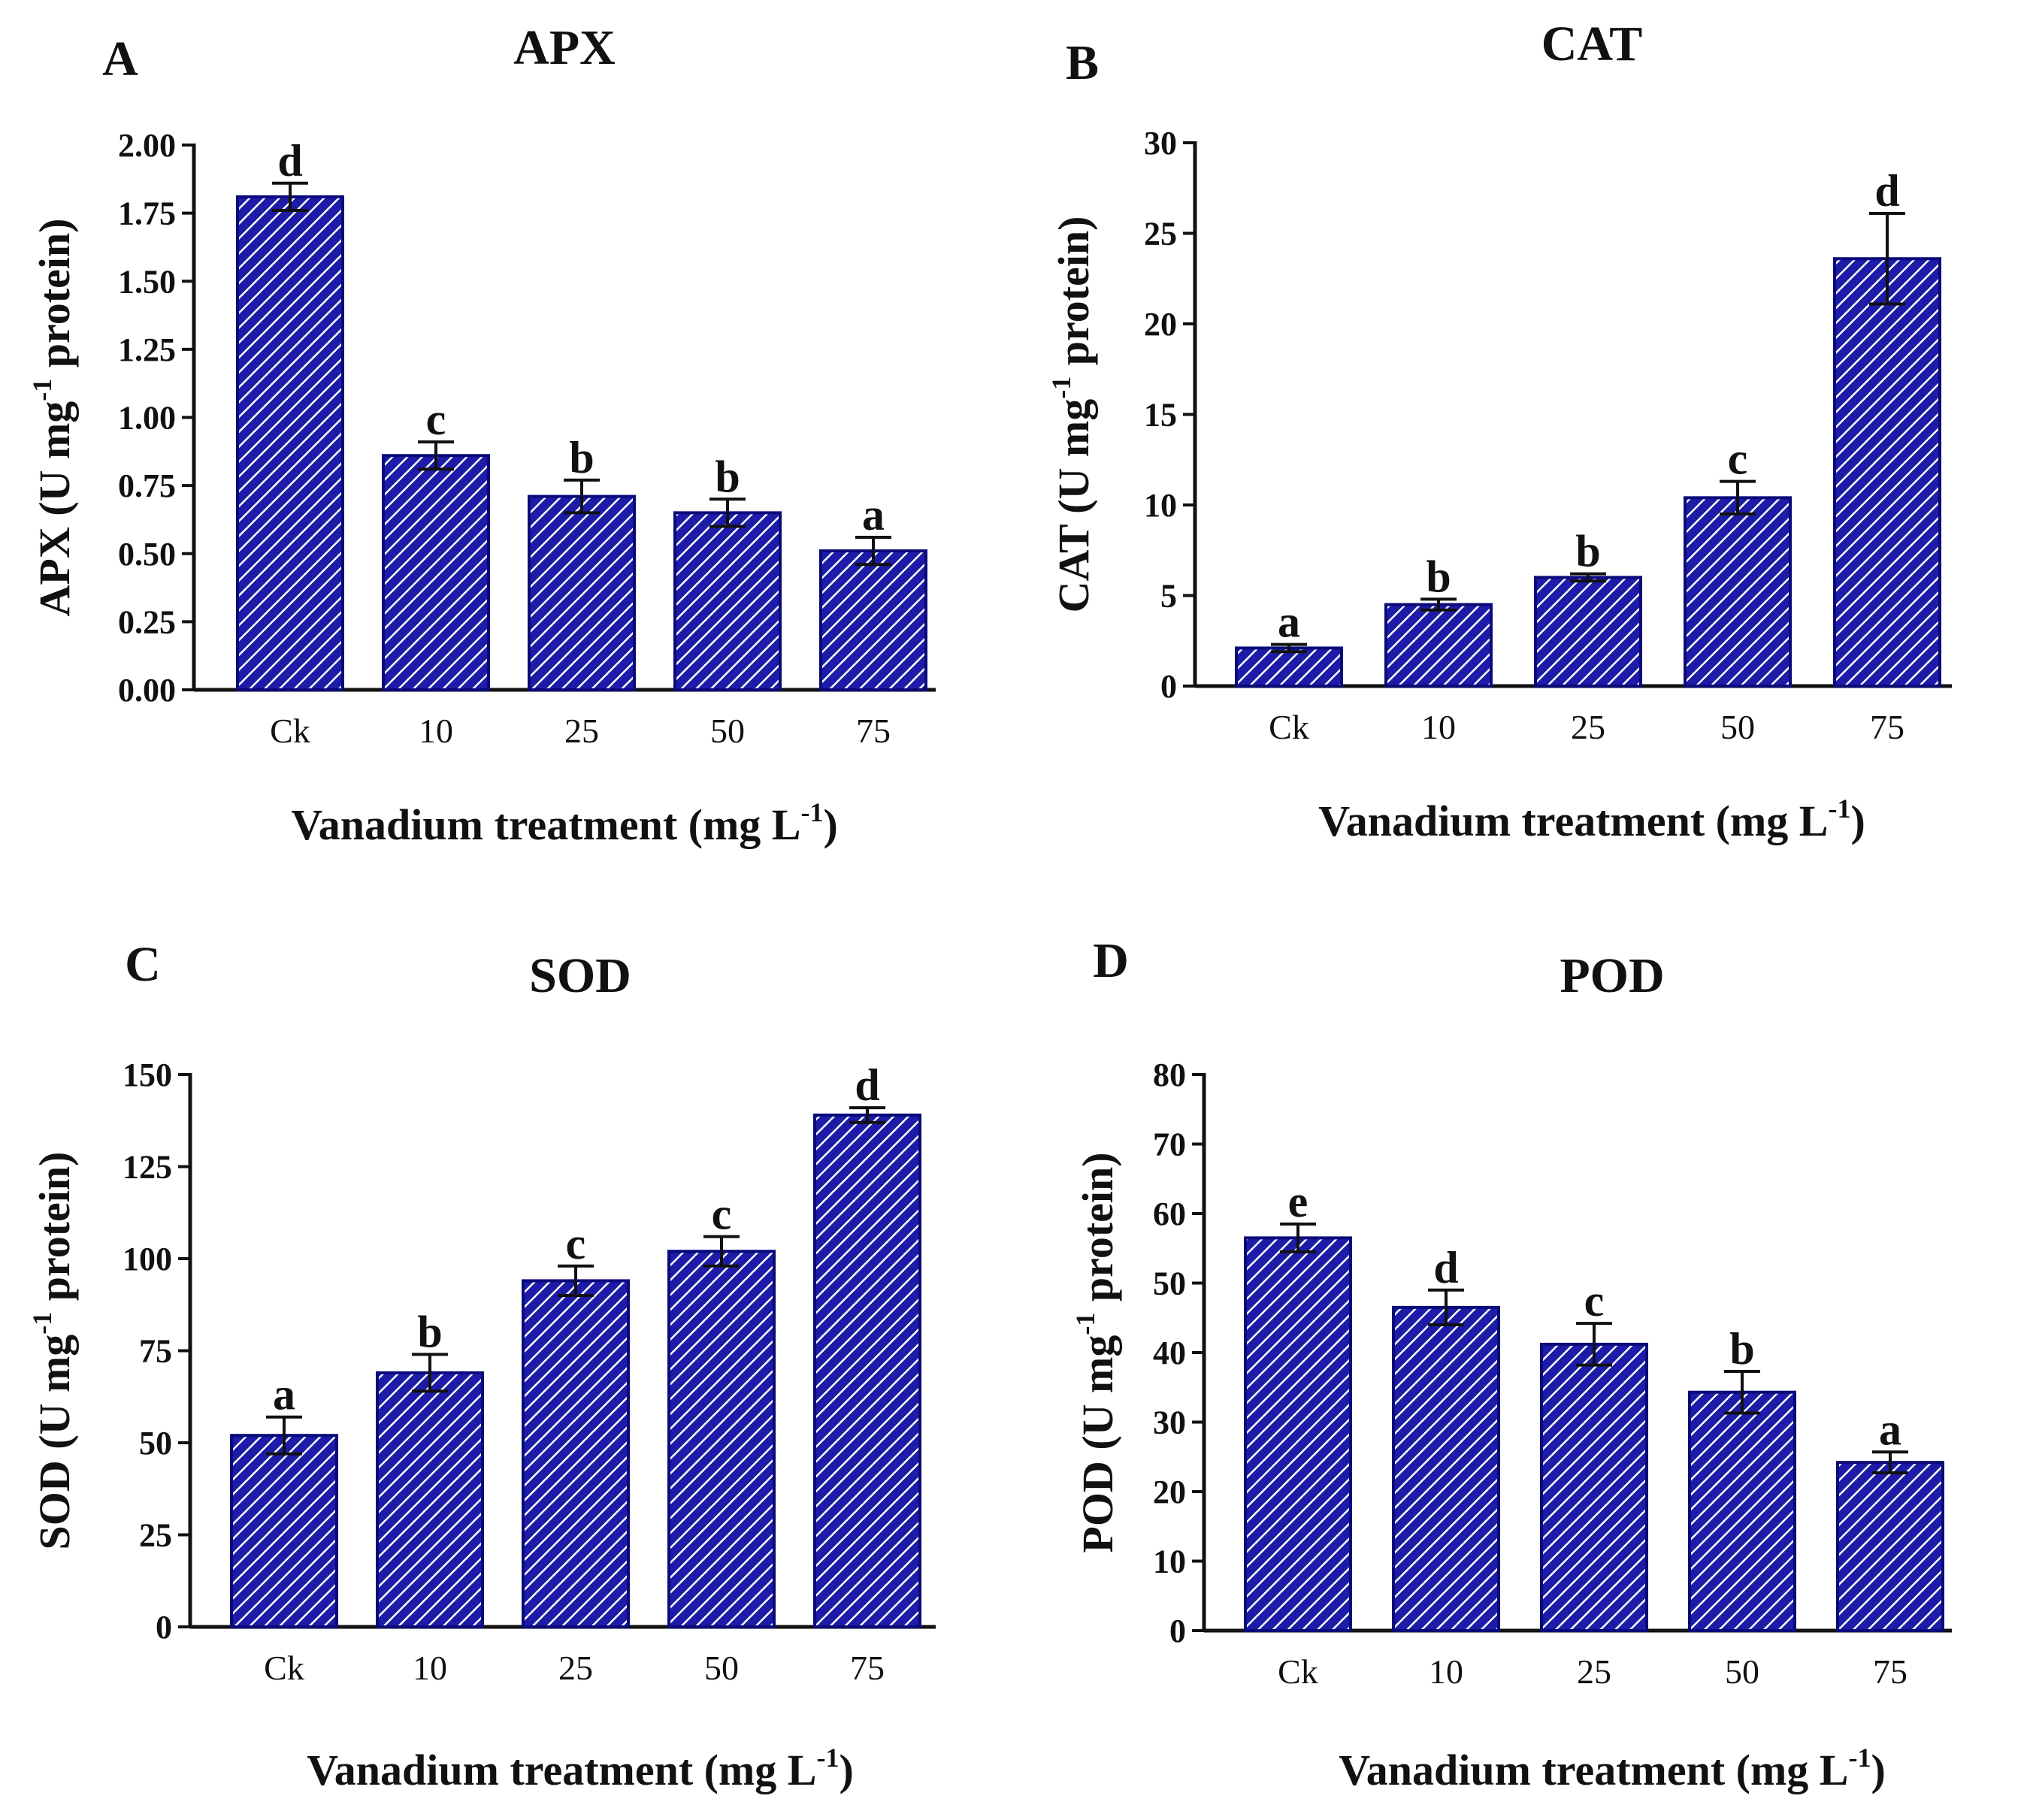  I want to click on y-tick-label: 0.50, so click(147, 554).